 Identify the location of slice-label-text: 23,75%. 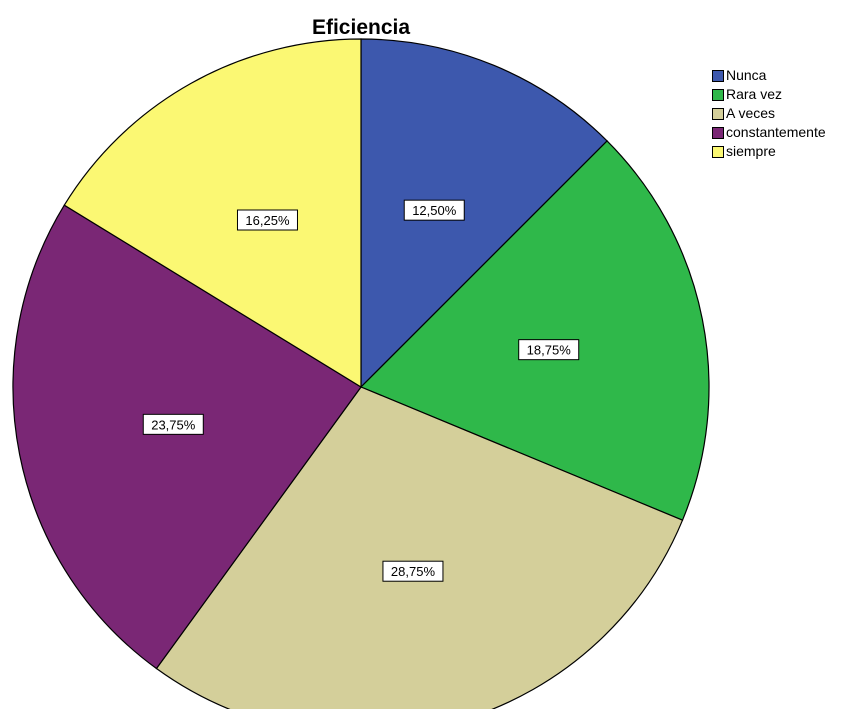
(173, 424).